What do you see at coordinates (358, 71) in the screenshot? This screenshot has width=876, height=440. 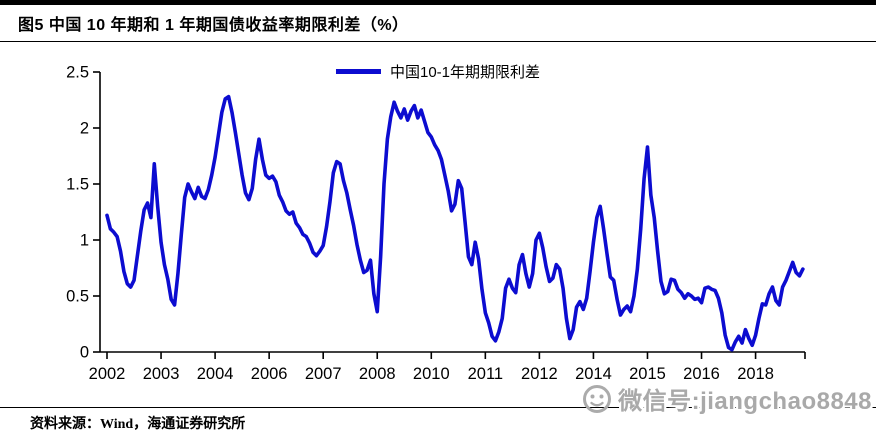 I see `legend-line-swatch` at bounding box center [358, 71].